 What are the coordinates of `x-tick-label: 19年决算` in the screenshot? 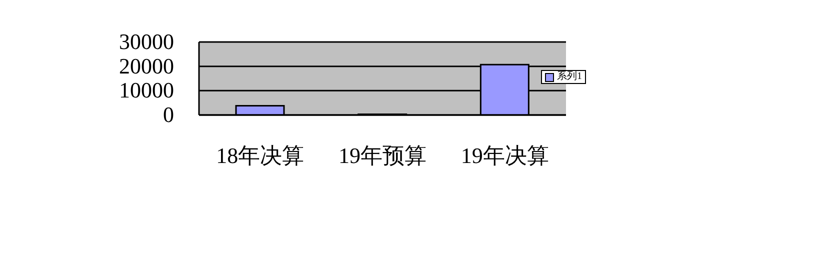 It's located at (504, 155).